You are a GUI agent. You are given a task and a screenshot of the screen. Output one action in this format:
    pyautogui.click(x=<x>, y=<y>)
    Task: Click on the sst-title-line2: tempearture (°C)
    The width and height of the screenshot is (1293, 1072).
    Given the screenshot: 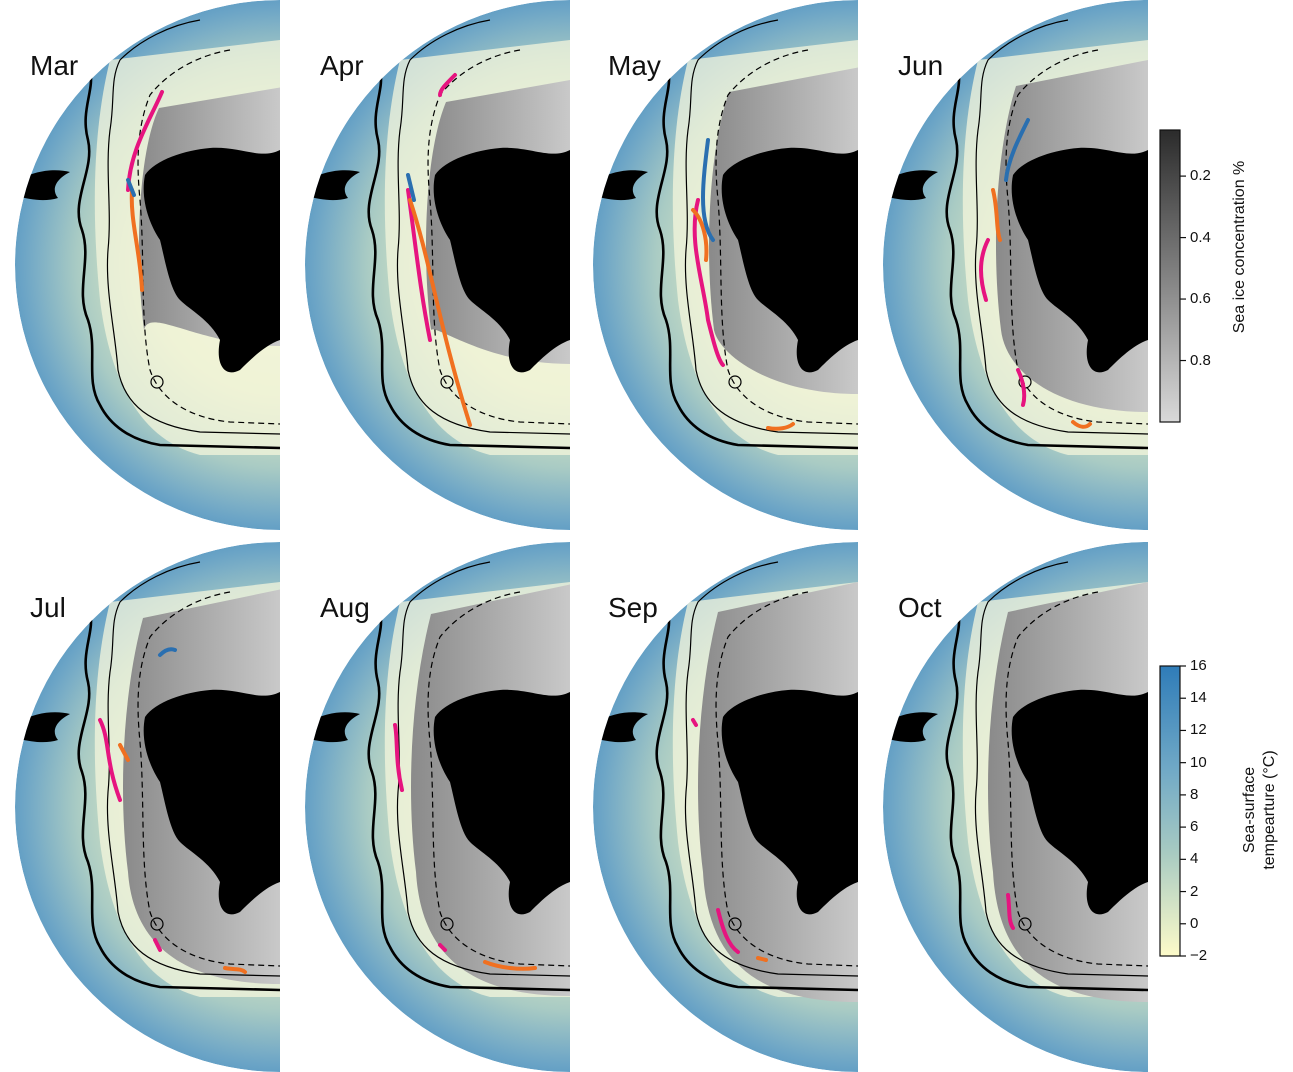 What is the action you would take?
    pyautogui.click(x=1269, y=810)
    